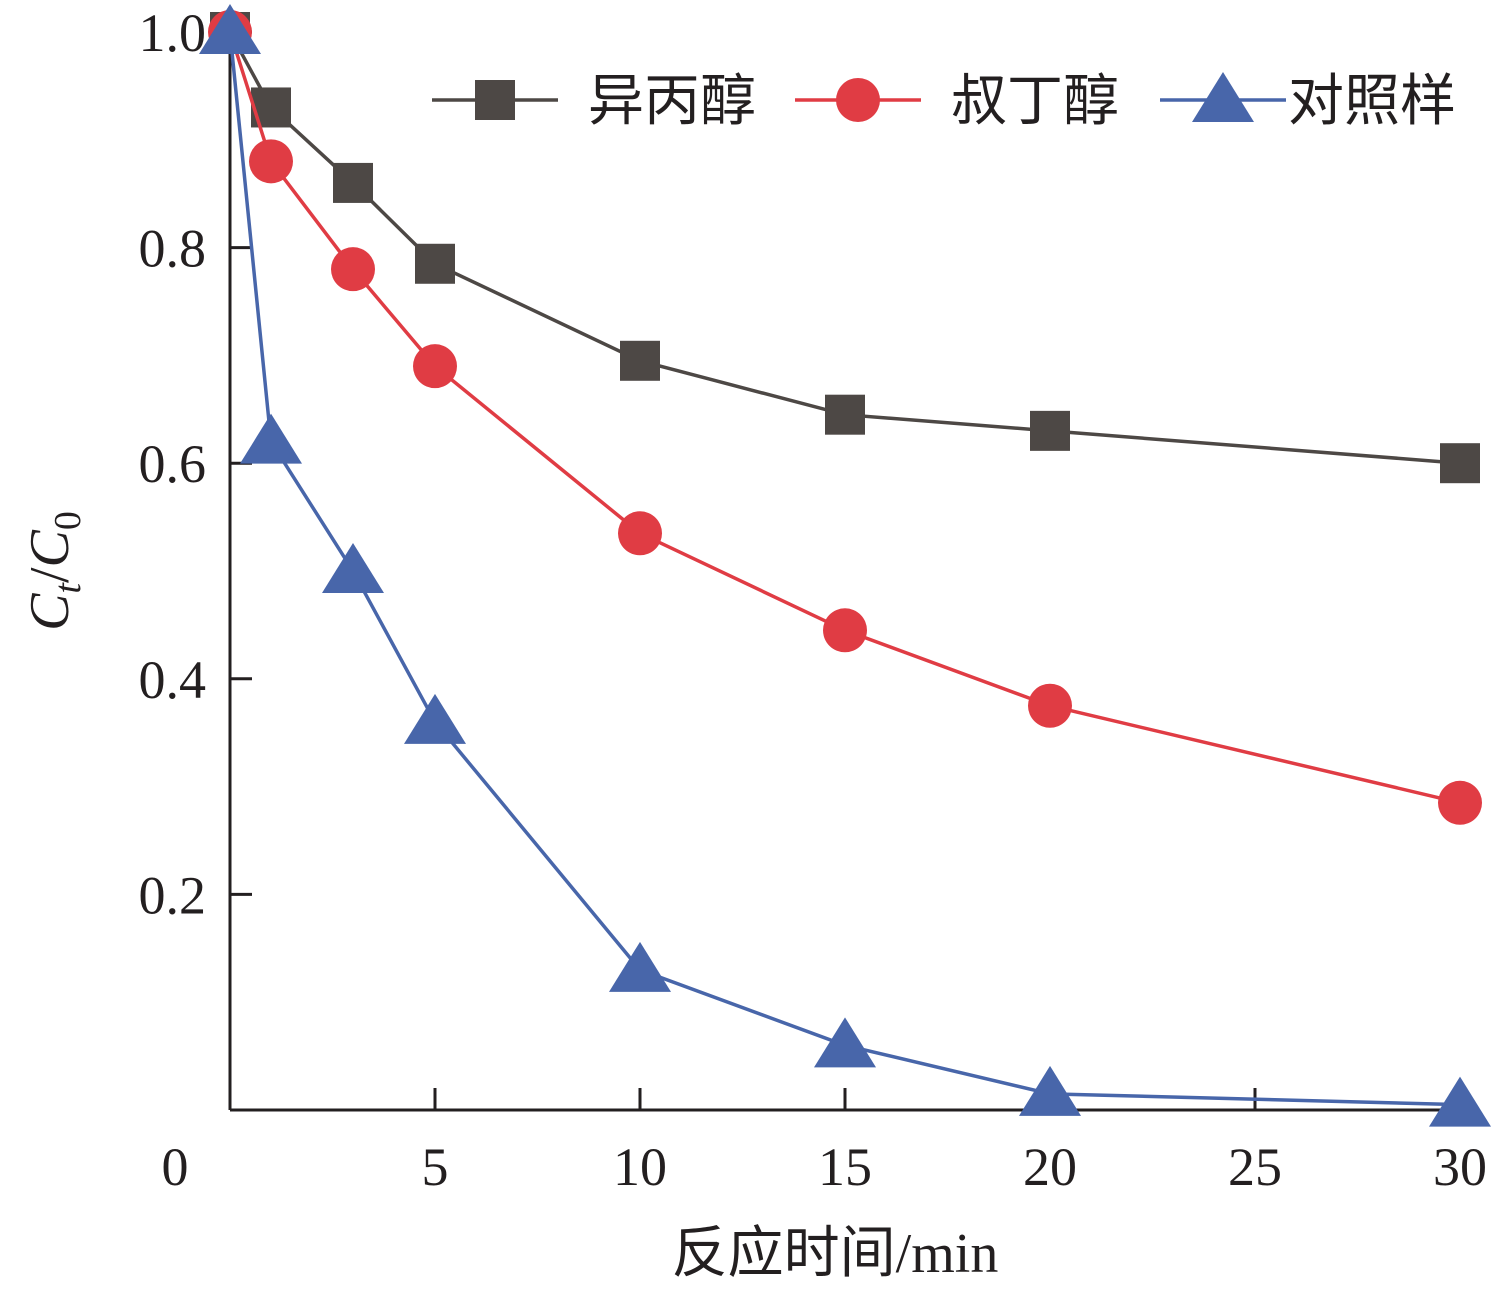 Image resolution: width=1491 pixels, height=1296 pixels. I want to click on legend: 异丙醇 叔丁醇 对照样, so click(944, 101).